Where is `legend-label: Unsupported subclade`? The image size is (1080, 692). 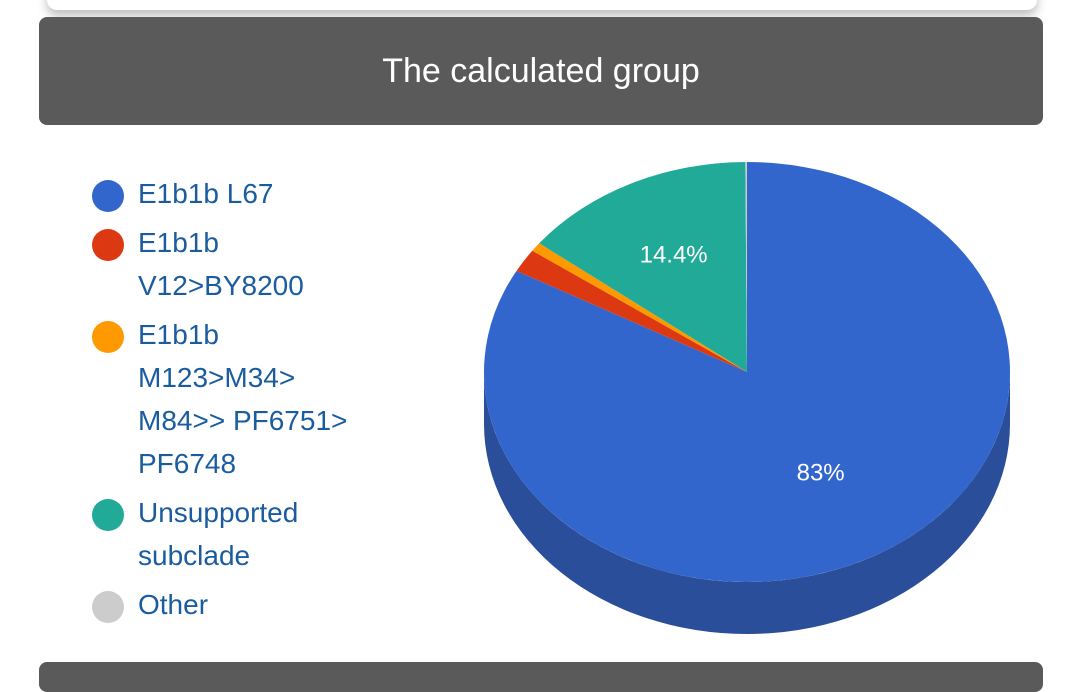 legend-label: Unsupported subclade is located at coordinates (218, 534).